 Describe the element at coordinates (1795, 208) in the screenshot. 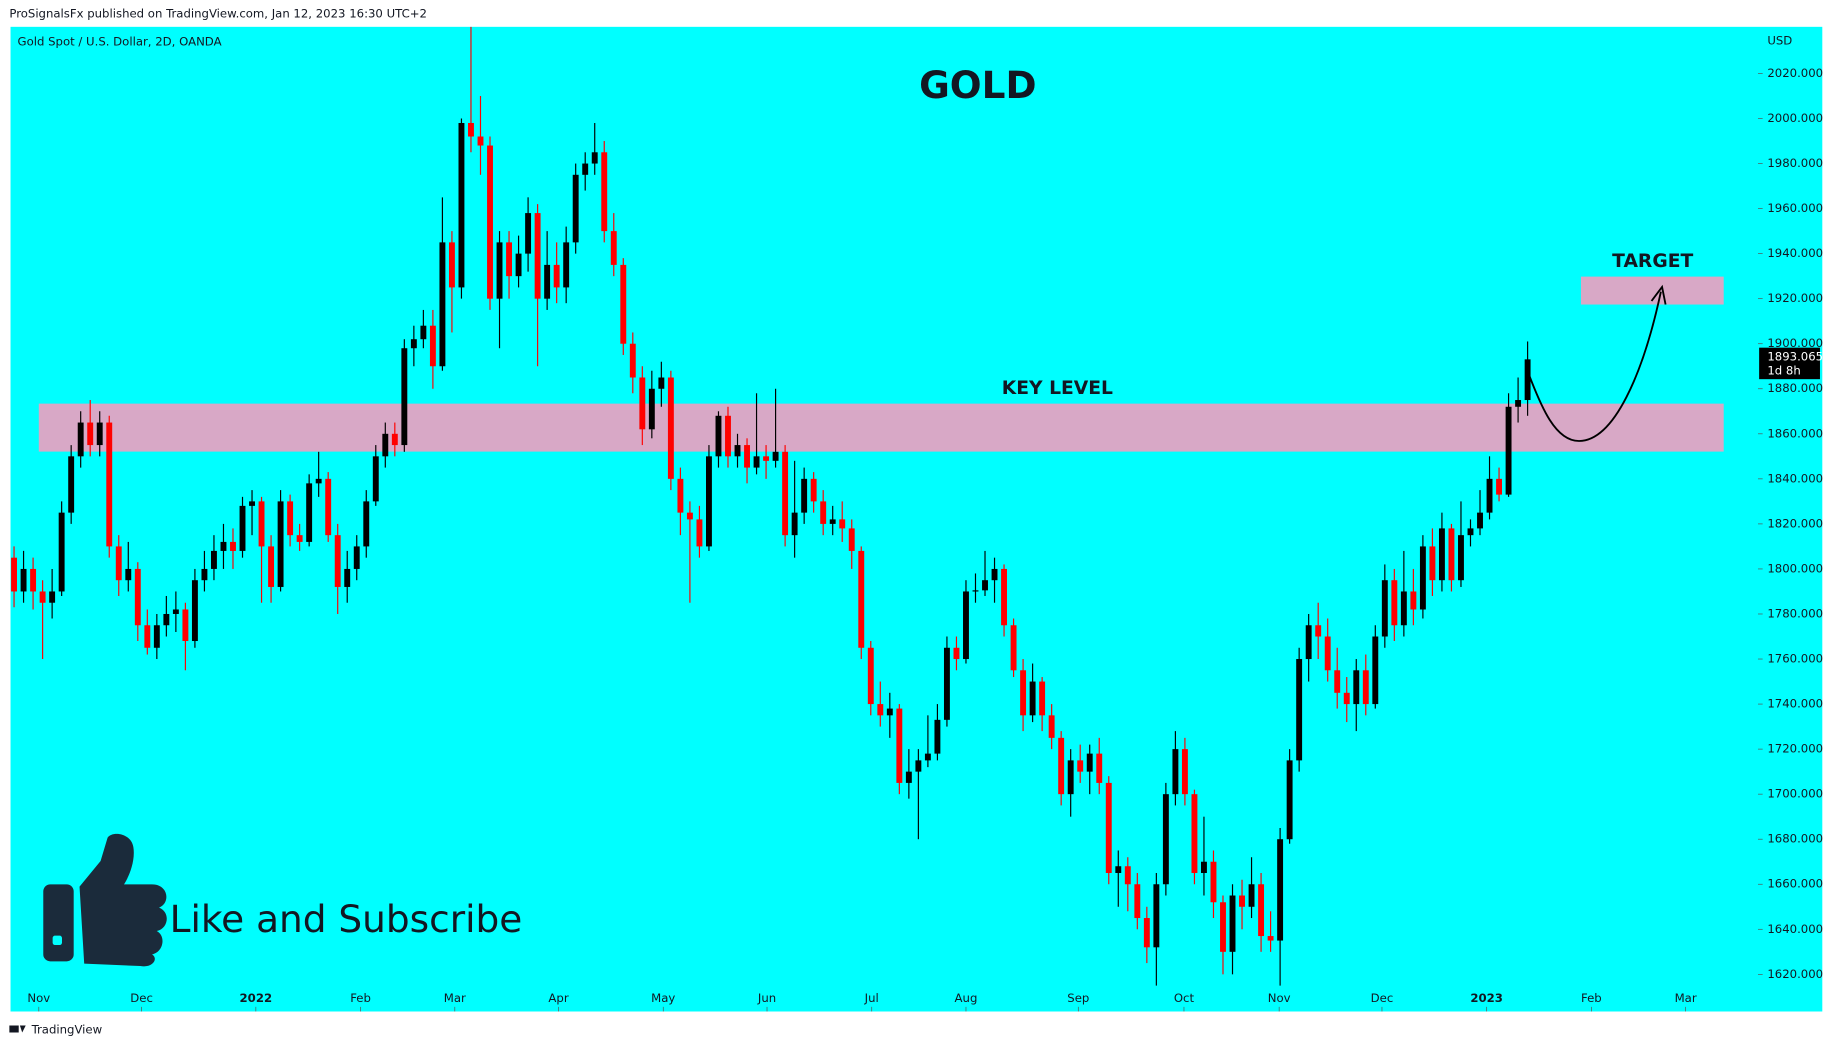

I see `y-tick-label: 1960.000` at that location.